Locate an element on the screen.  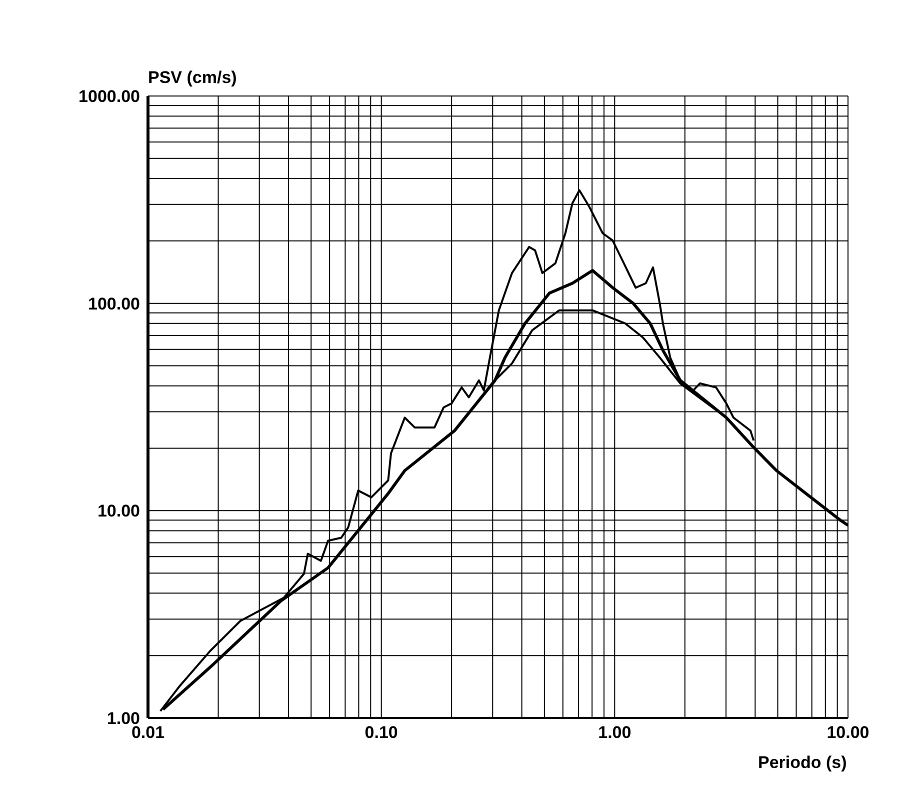
x-tick-label: 1.00 is located at coordinates (615, 732).